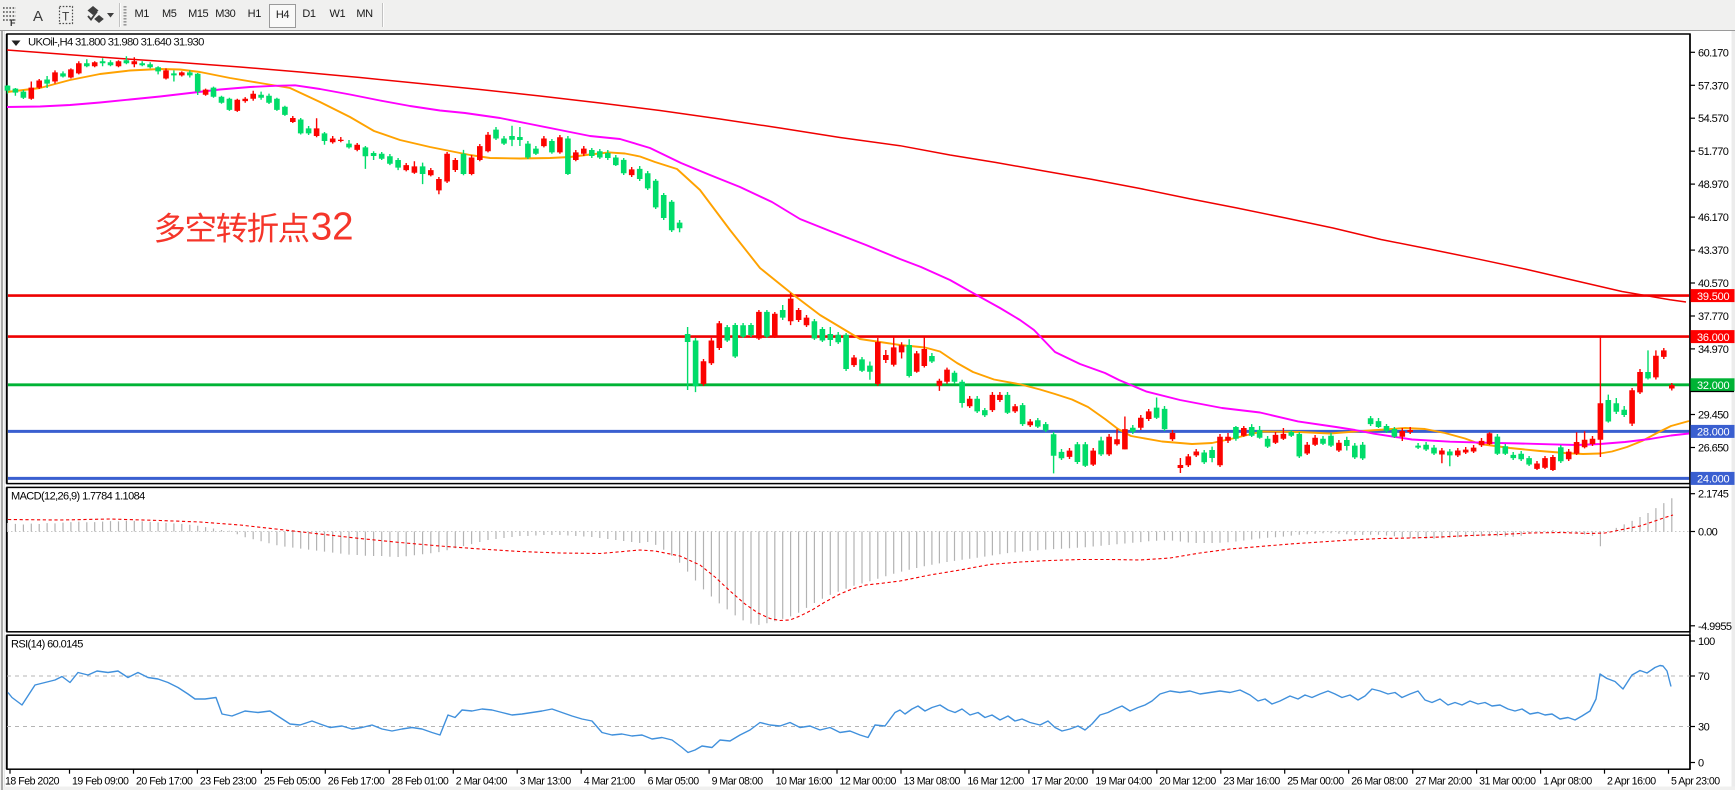 This screenshot has width=1735, height=790. Describe the element at coordinates (164, 781) in the screenshot. I see `svg-text: 20 Feb 17:00` at that location.